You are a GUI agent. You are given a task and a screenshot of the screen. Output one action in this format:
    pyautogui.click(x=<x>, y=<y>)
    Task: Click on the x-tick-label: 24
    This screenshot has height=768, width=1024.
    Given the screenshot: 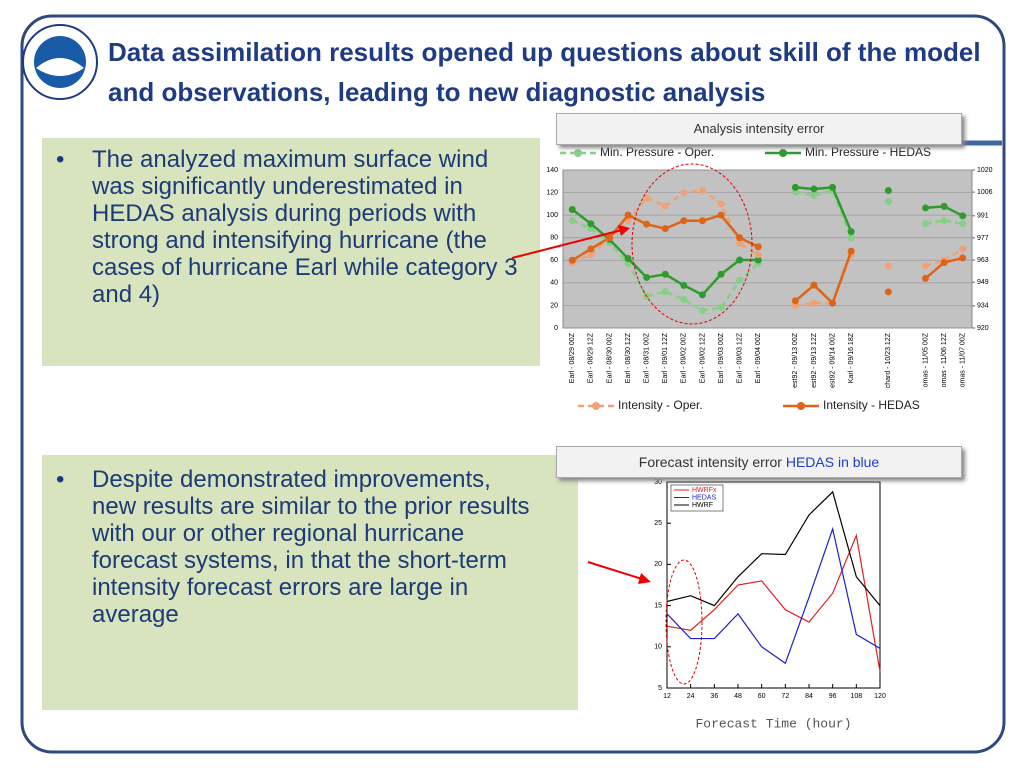 What is the action you would take?
    pyautogui.click(x=691, y=696)
    